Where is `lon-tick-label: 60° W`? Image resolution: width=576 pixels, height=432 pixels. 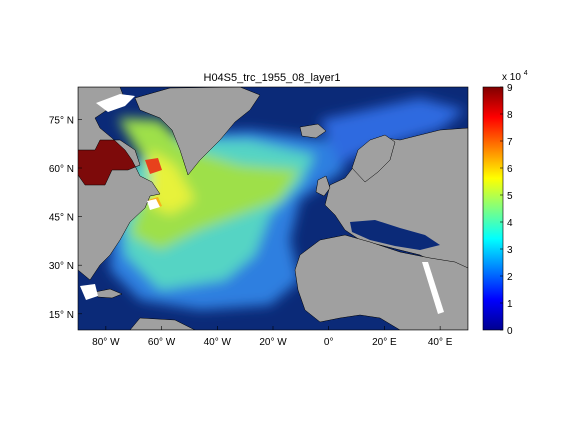 lon-tick-label: 60° W is located at coordinates (162, 342).